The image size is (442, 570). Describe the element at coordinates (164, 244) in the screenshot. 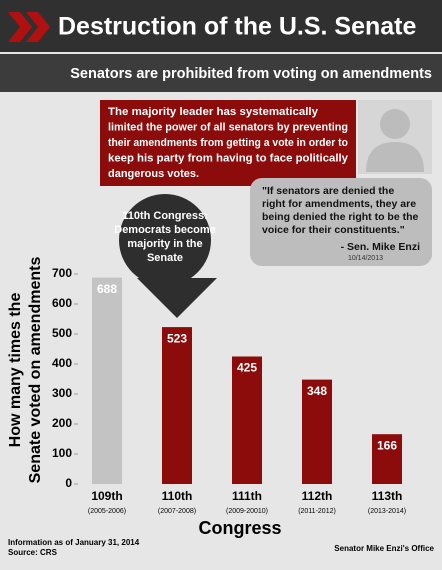

I see `callout-line: majority in the` at that location.